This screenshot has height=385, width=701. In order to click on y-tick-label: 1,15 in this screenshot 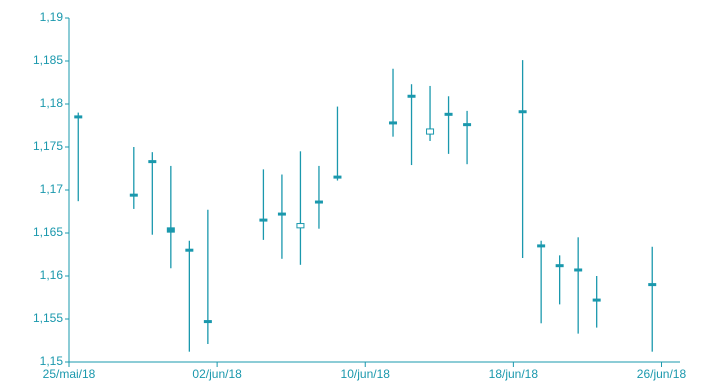, I will do `click(52, 361)`.